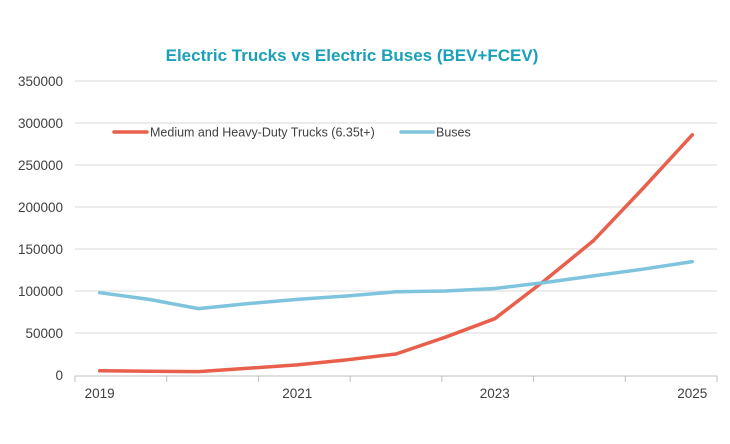 The height and width of the screenshot is (444, 730). I want to click on y-tick-label: 300000, so click(40, 123).